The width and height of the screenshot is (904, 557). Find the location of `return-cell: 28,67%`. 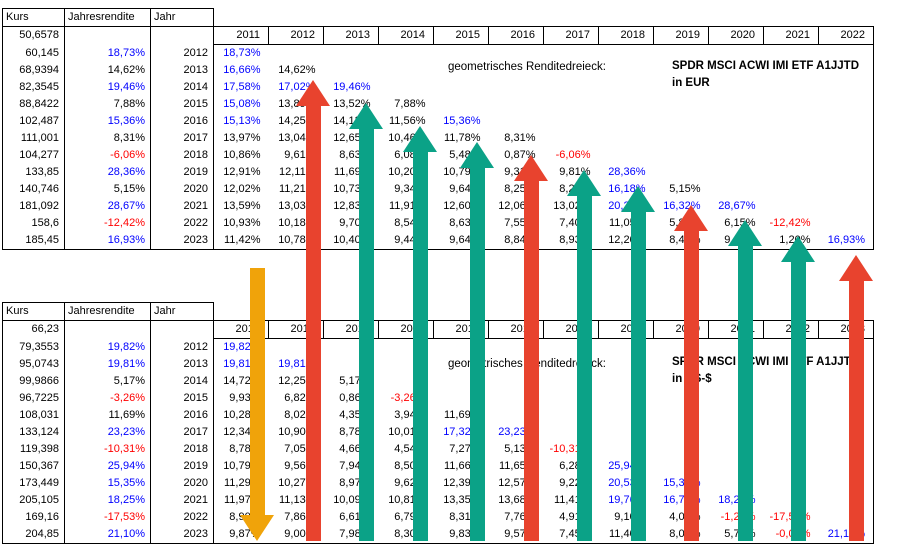

return-cell: 28,67% is located at coordinates (737, 206).